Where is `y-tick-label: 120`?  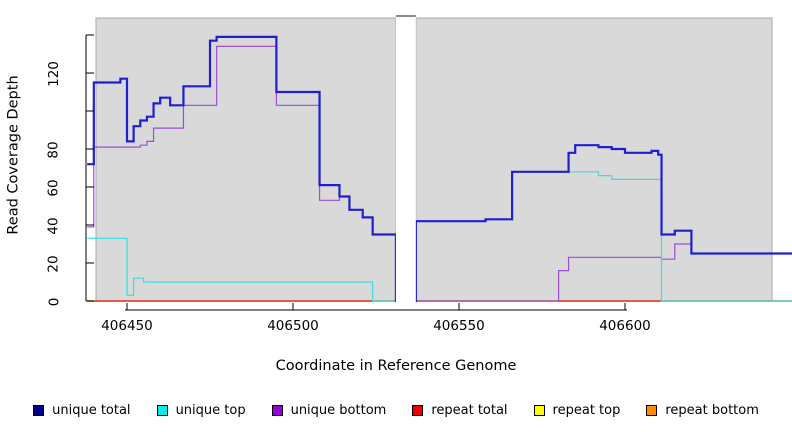
y-tick-label: 120 is located at coordinates (54, 74).